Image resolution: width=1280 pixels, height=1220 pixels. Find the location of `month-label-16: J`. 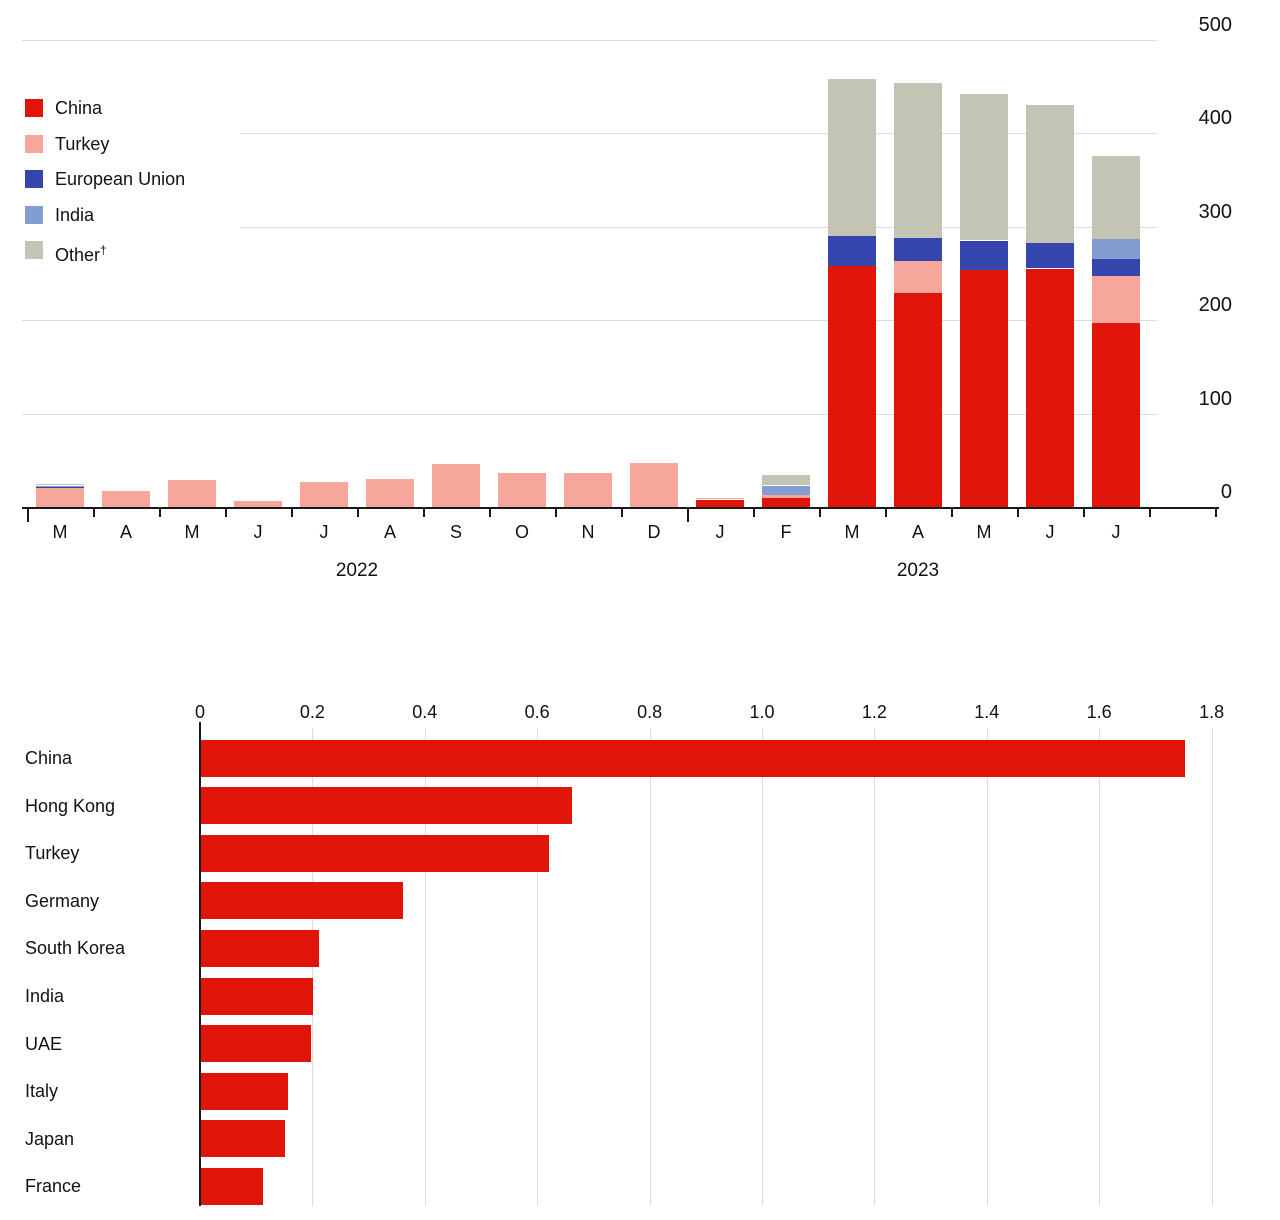

month-label-16: J is located at coordinates (1116, 532).